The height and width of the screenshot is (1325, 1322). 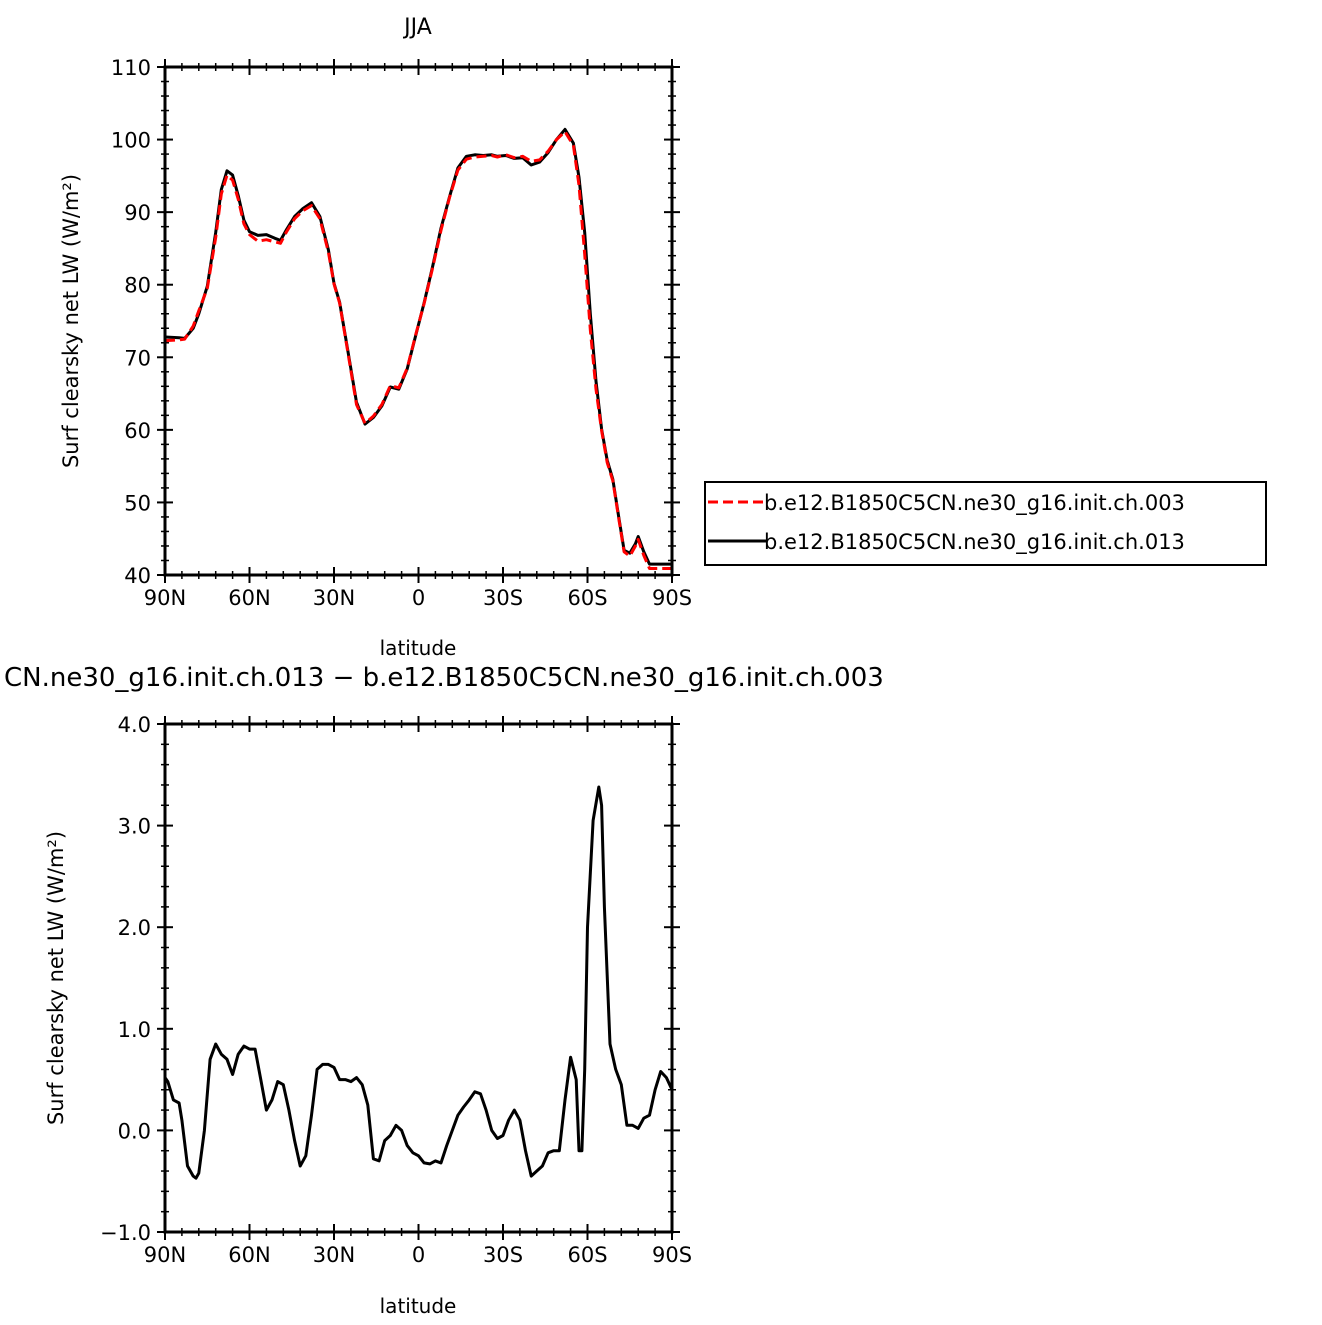 What do you see at coordinates (71, 321) in the screenshot?
I see `chart-top-y-axis-label: Surf clearsky net LW (W/m²)` at bounding box center [71, 321].